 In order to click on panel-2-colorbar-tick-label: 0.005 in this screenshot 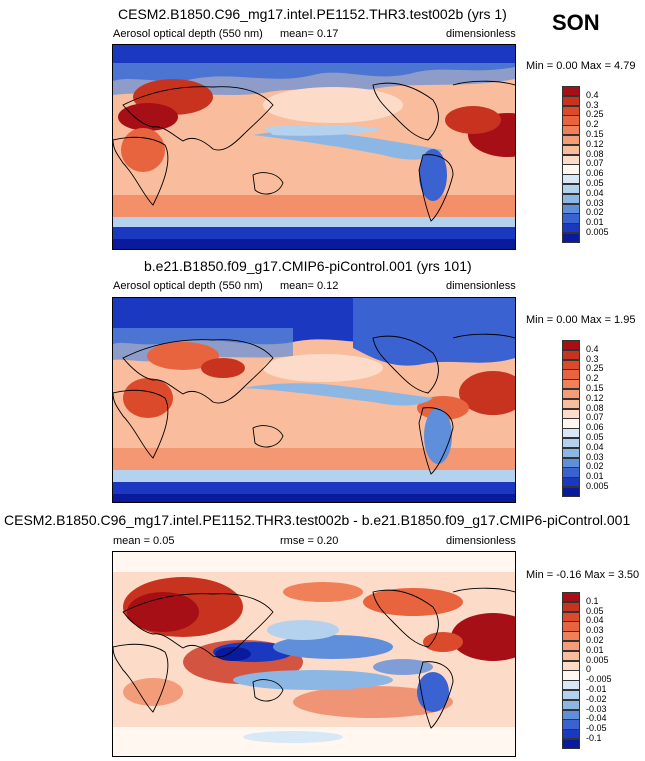, I will do `click(597, 486)`.